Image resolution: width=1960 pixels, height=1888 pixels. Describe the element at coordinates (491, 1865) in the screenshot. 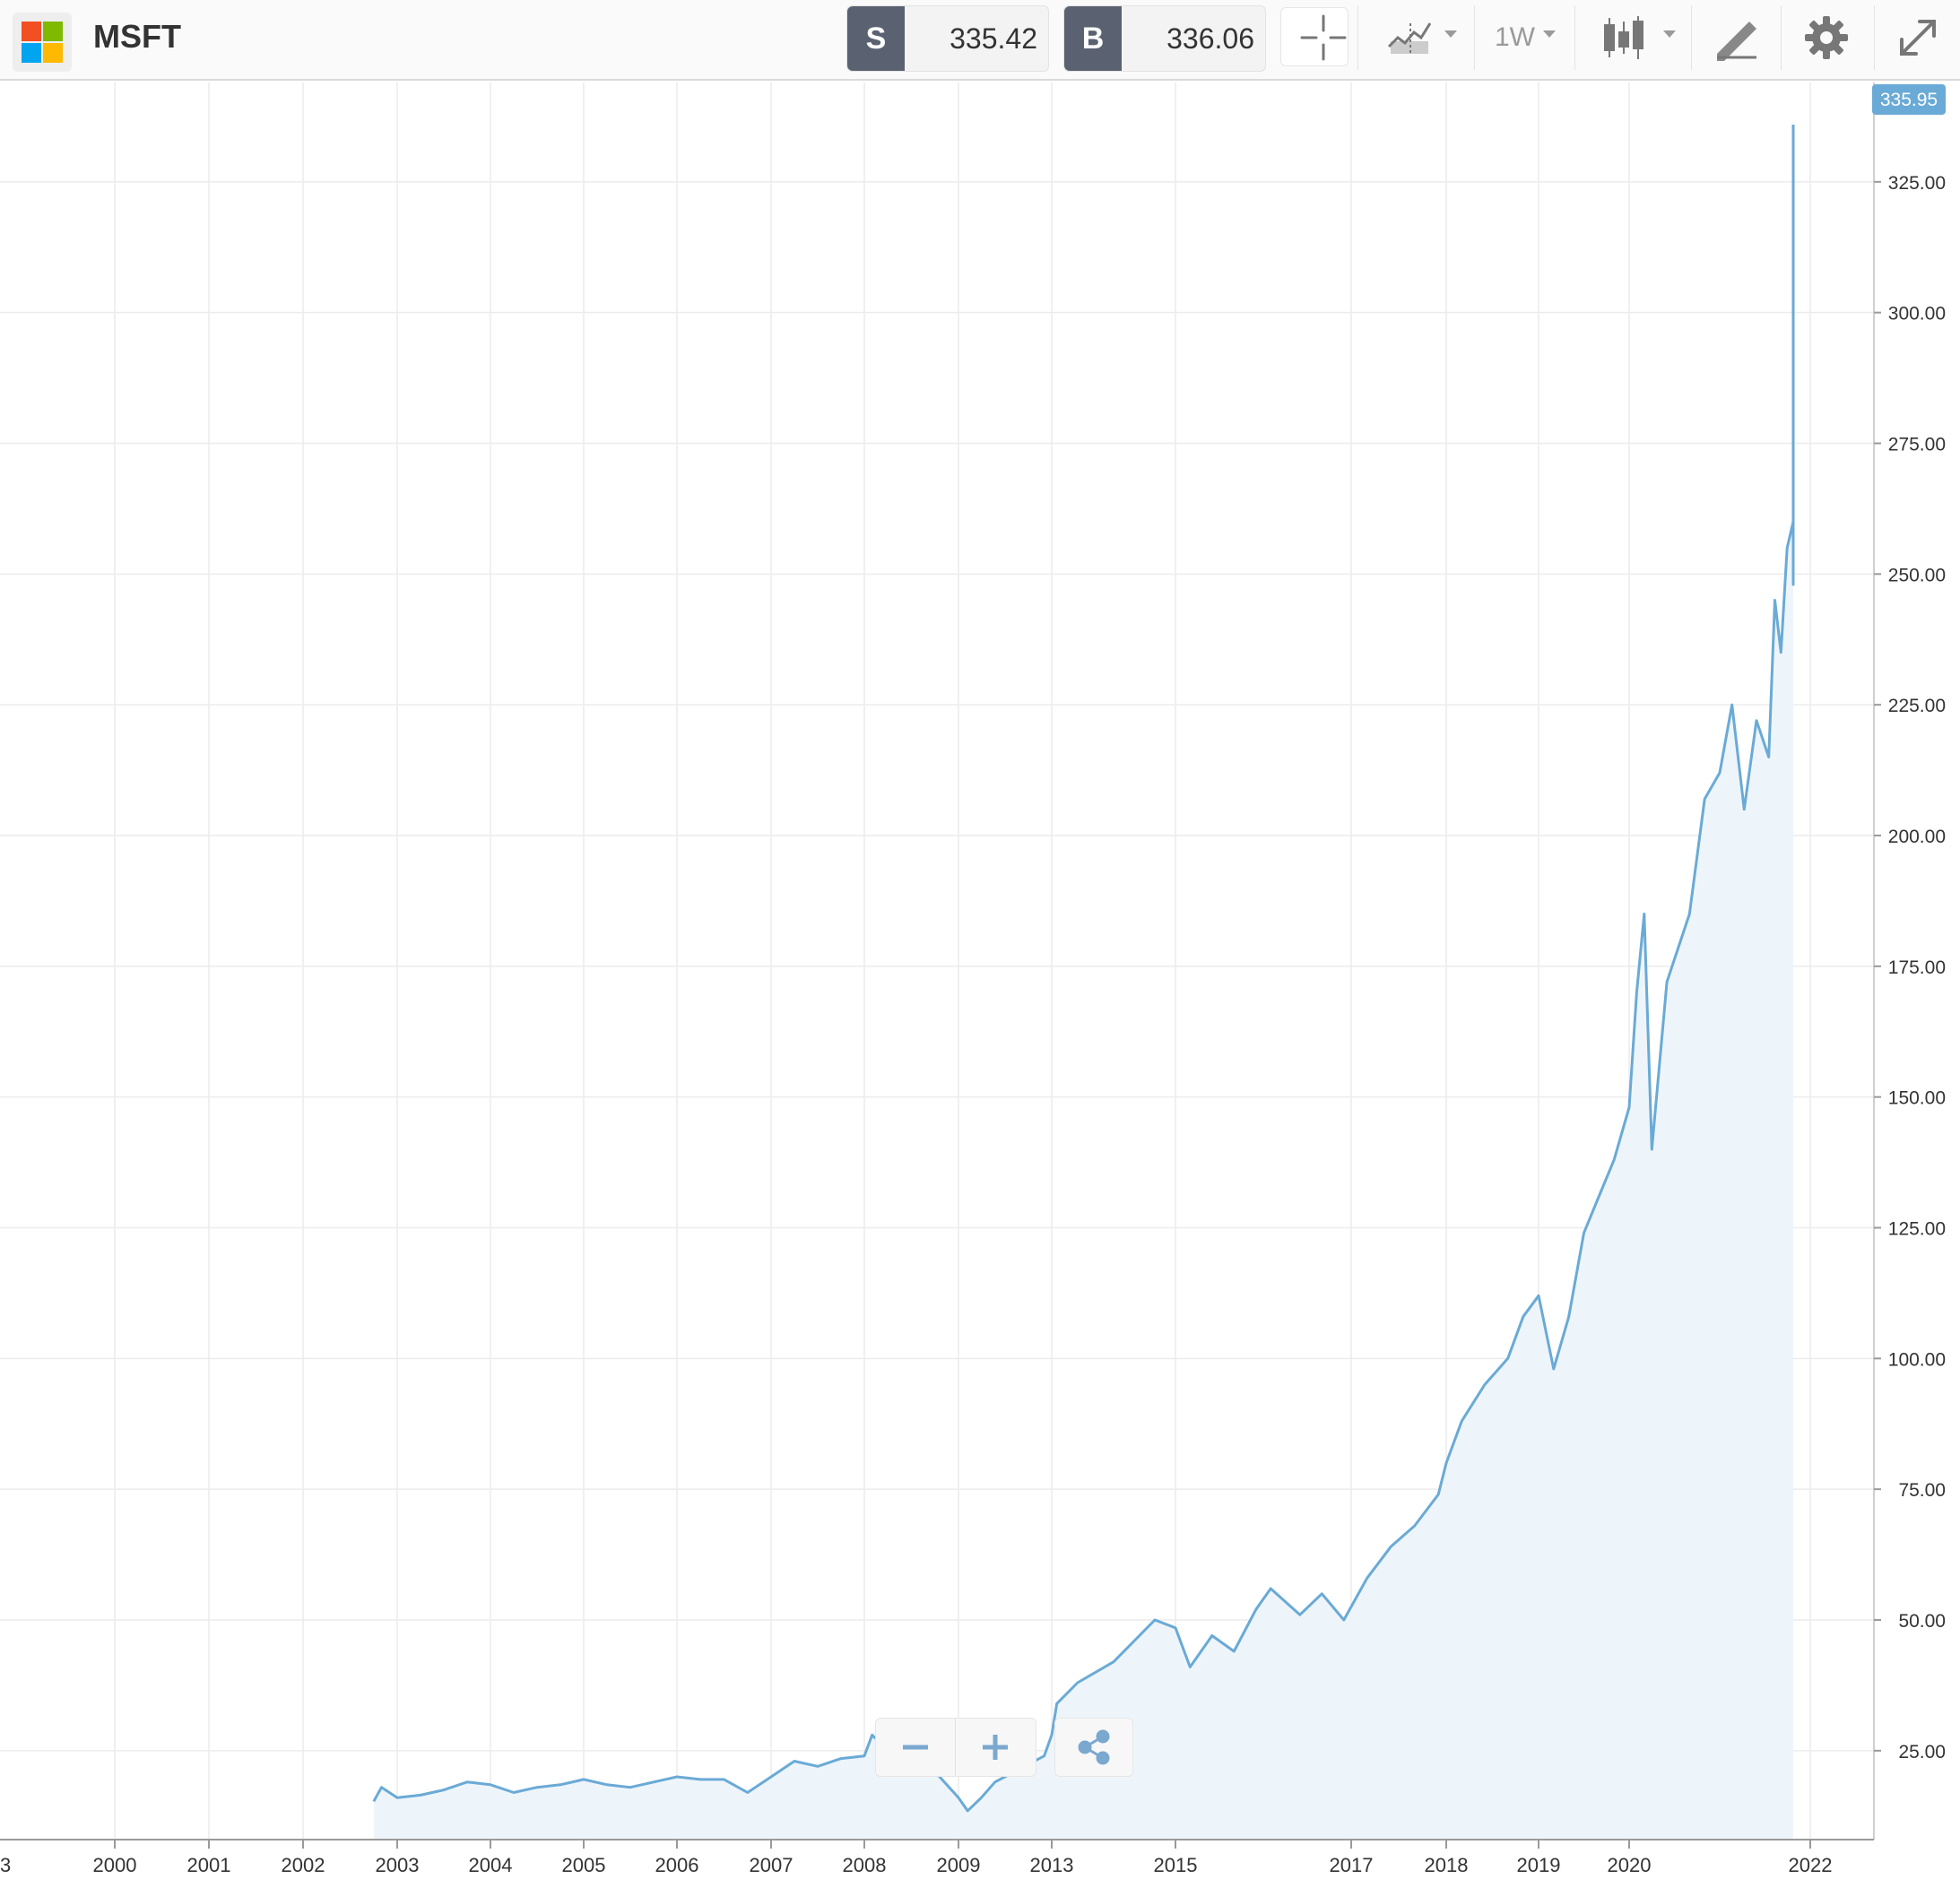

I see `x-tick-label: 2004` at that location.